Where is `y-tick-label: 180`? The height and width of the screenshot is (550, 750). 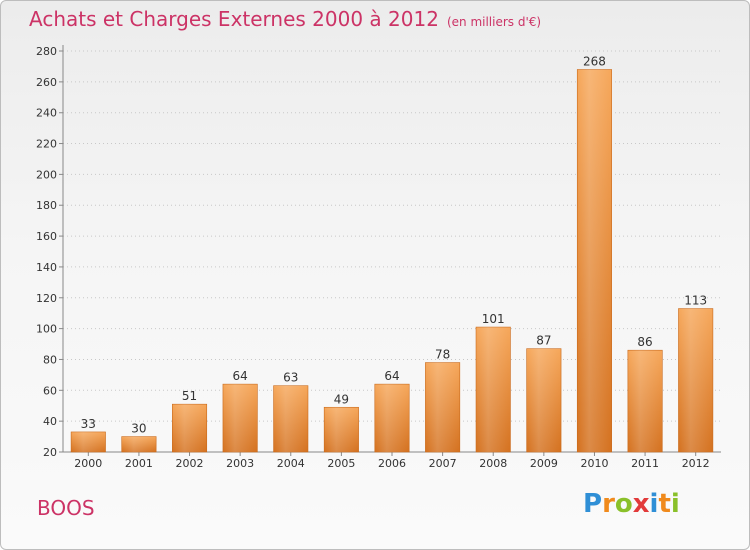 y-tick-label: 180 is located at coordinates (46, 205).